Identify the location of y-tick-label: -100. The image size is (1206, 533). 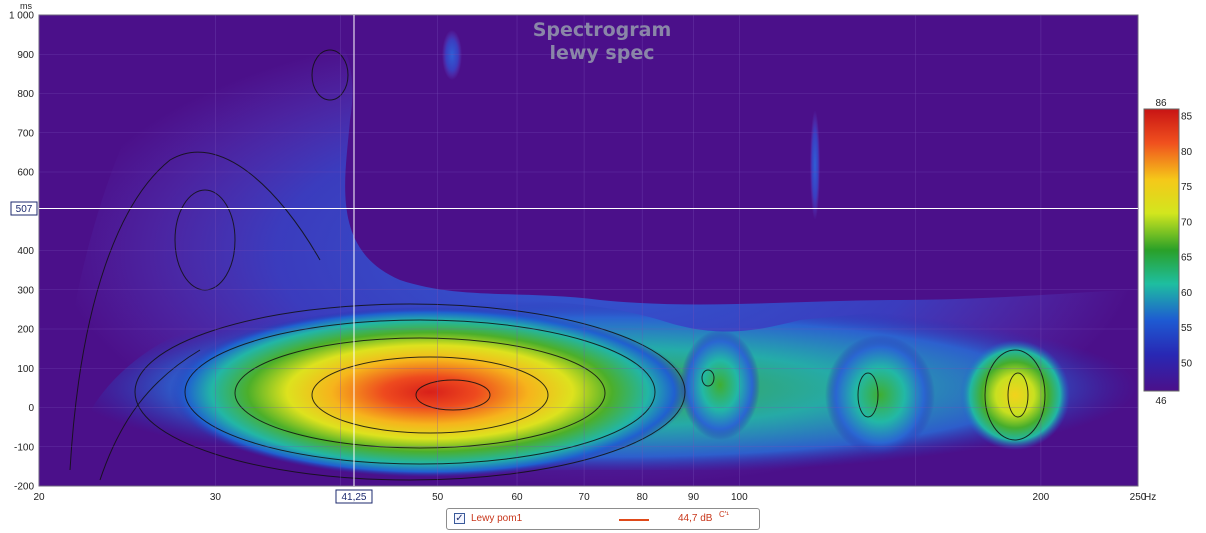
(24, 447).